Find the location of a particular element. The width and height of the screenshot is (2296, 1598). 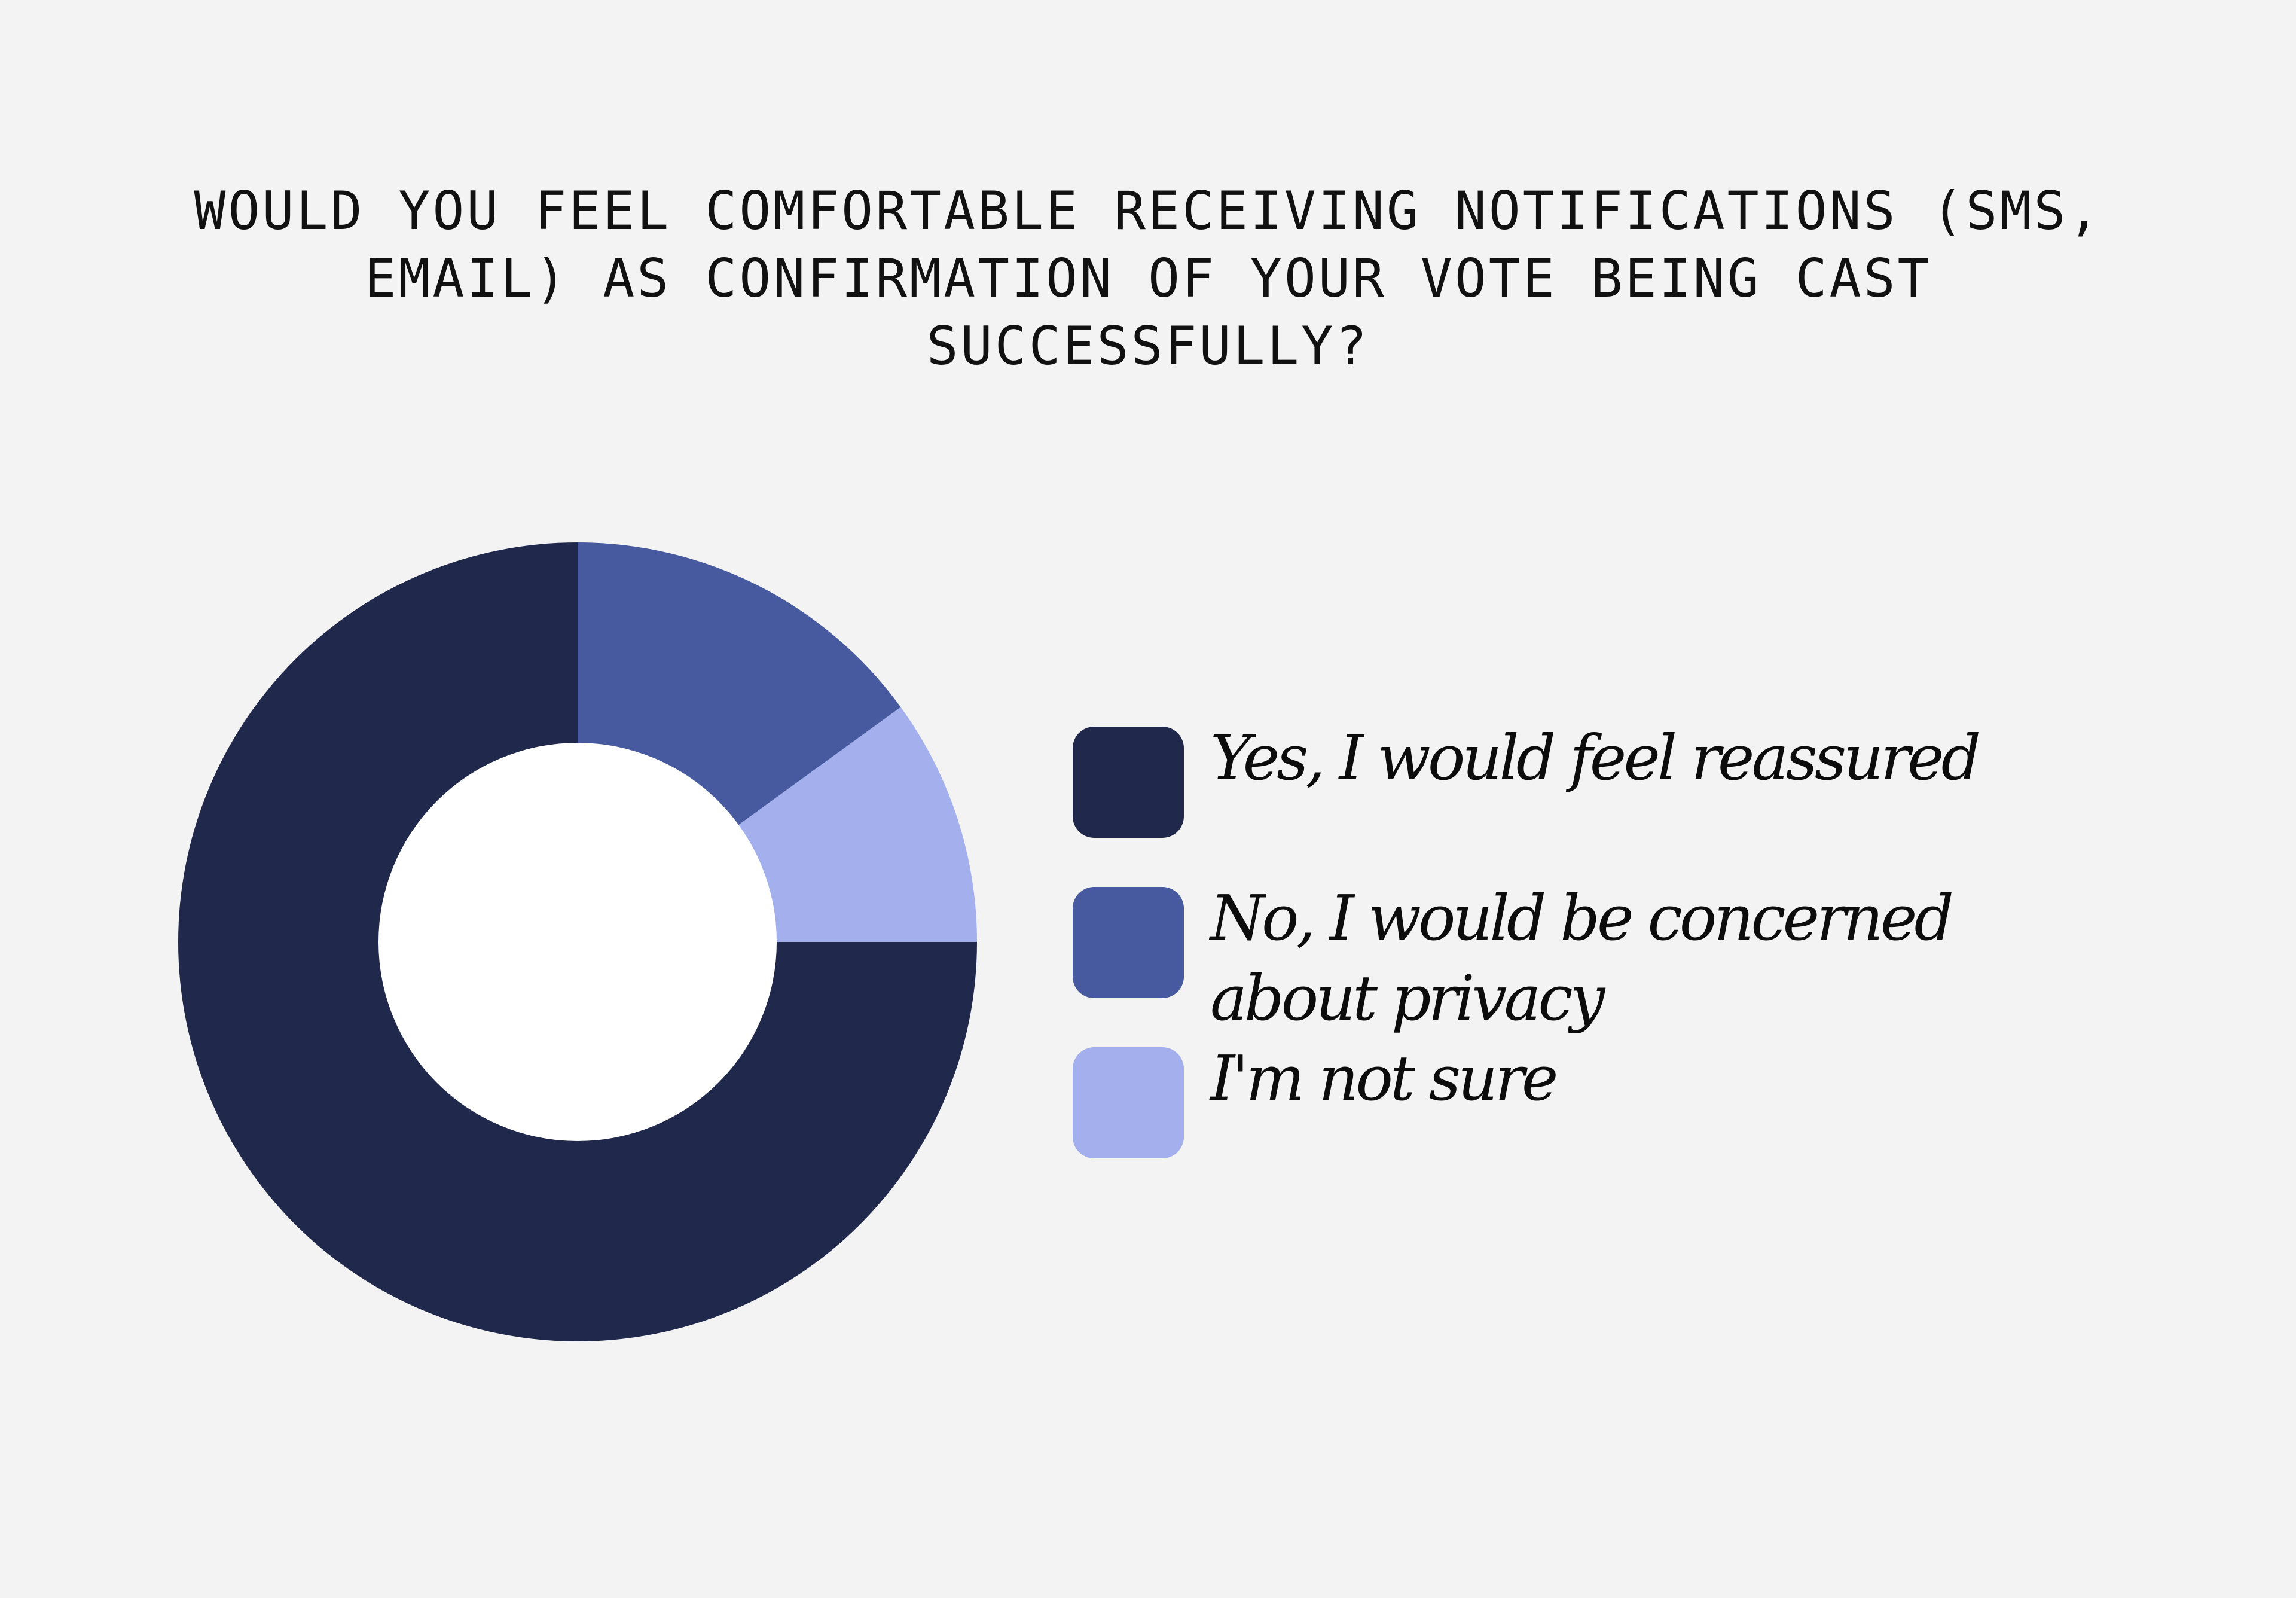

legend-label-yes: Yes, I would feel reassured is located at coordinates (1596, 757).